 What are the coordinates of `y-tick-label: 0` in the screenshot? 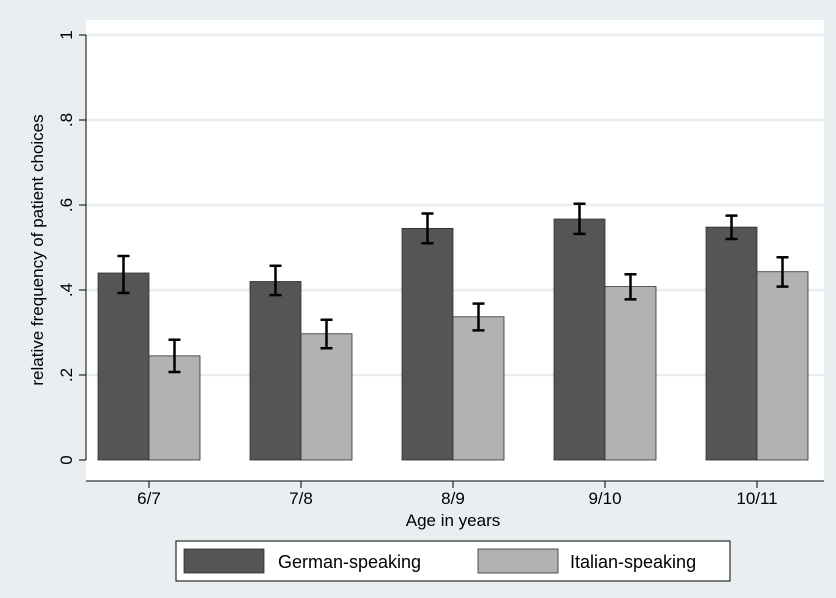 It's located at (66, 459).